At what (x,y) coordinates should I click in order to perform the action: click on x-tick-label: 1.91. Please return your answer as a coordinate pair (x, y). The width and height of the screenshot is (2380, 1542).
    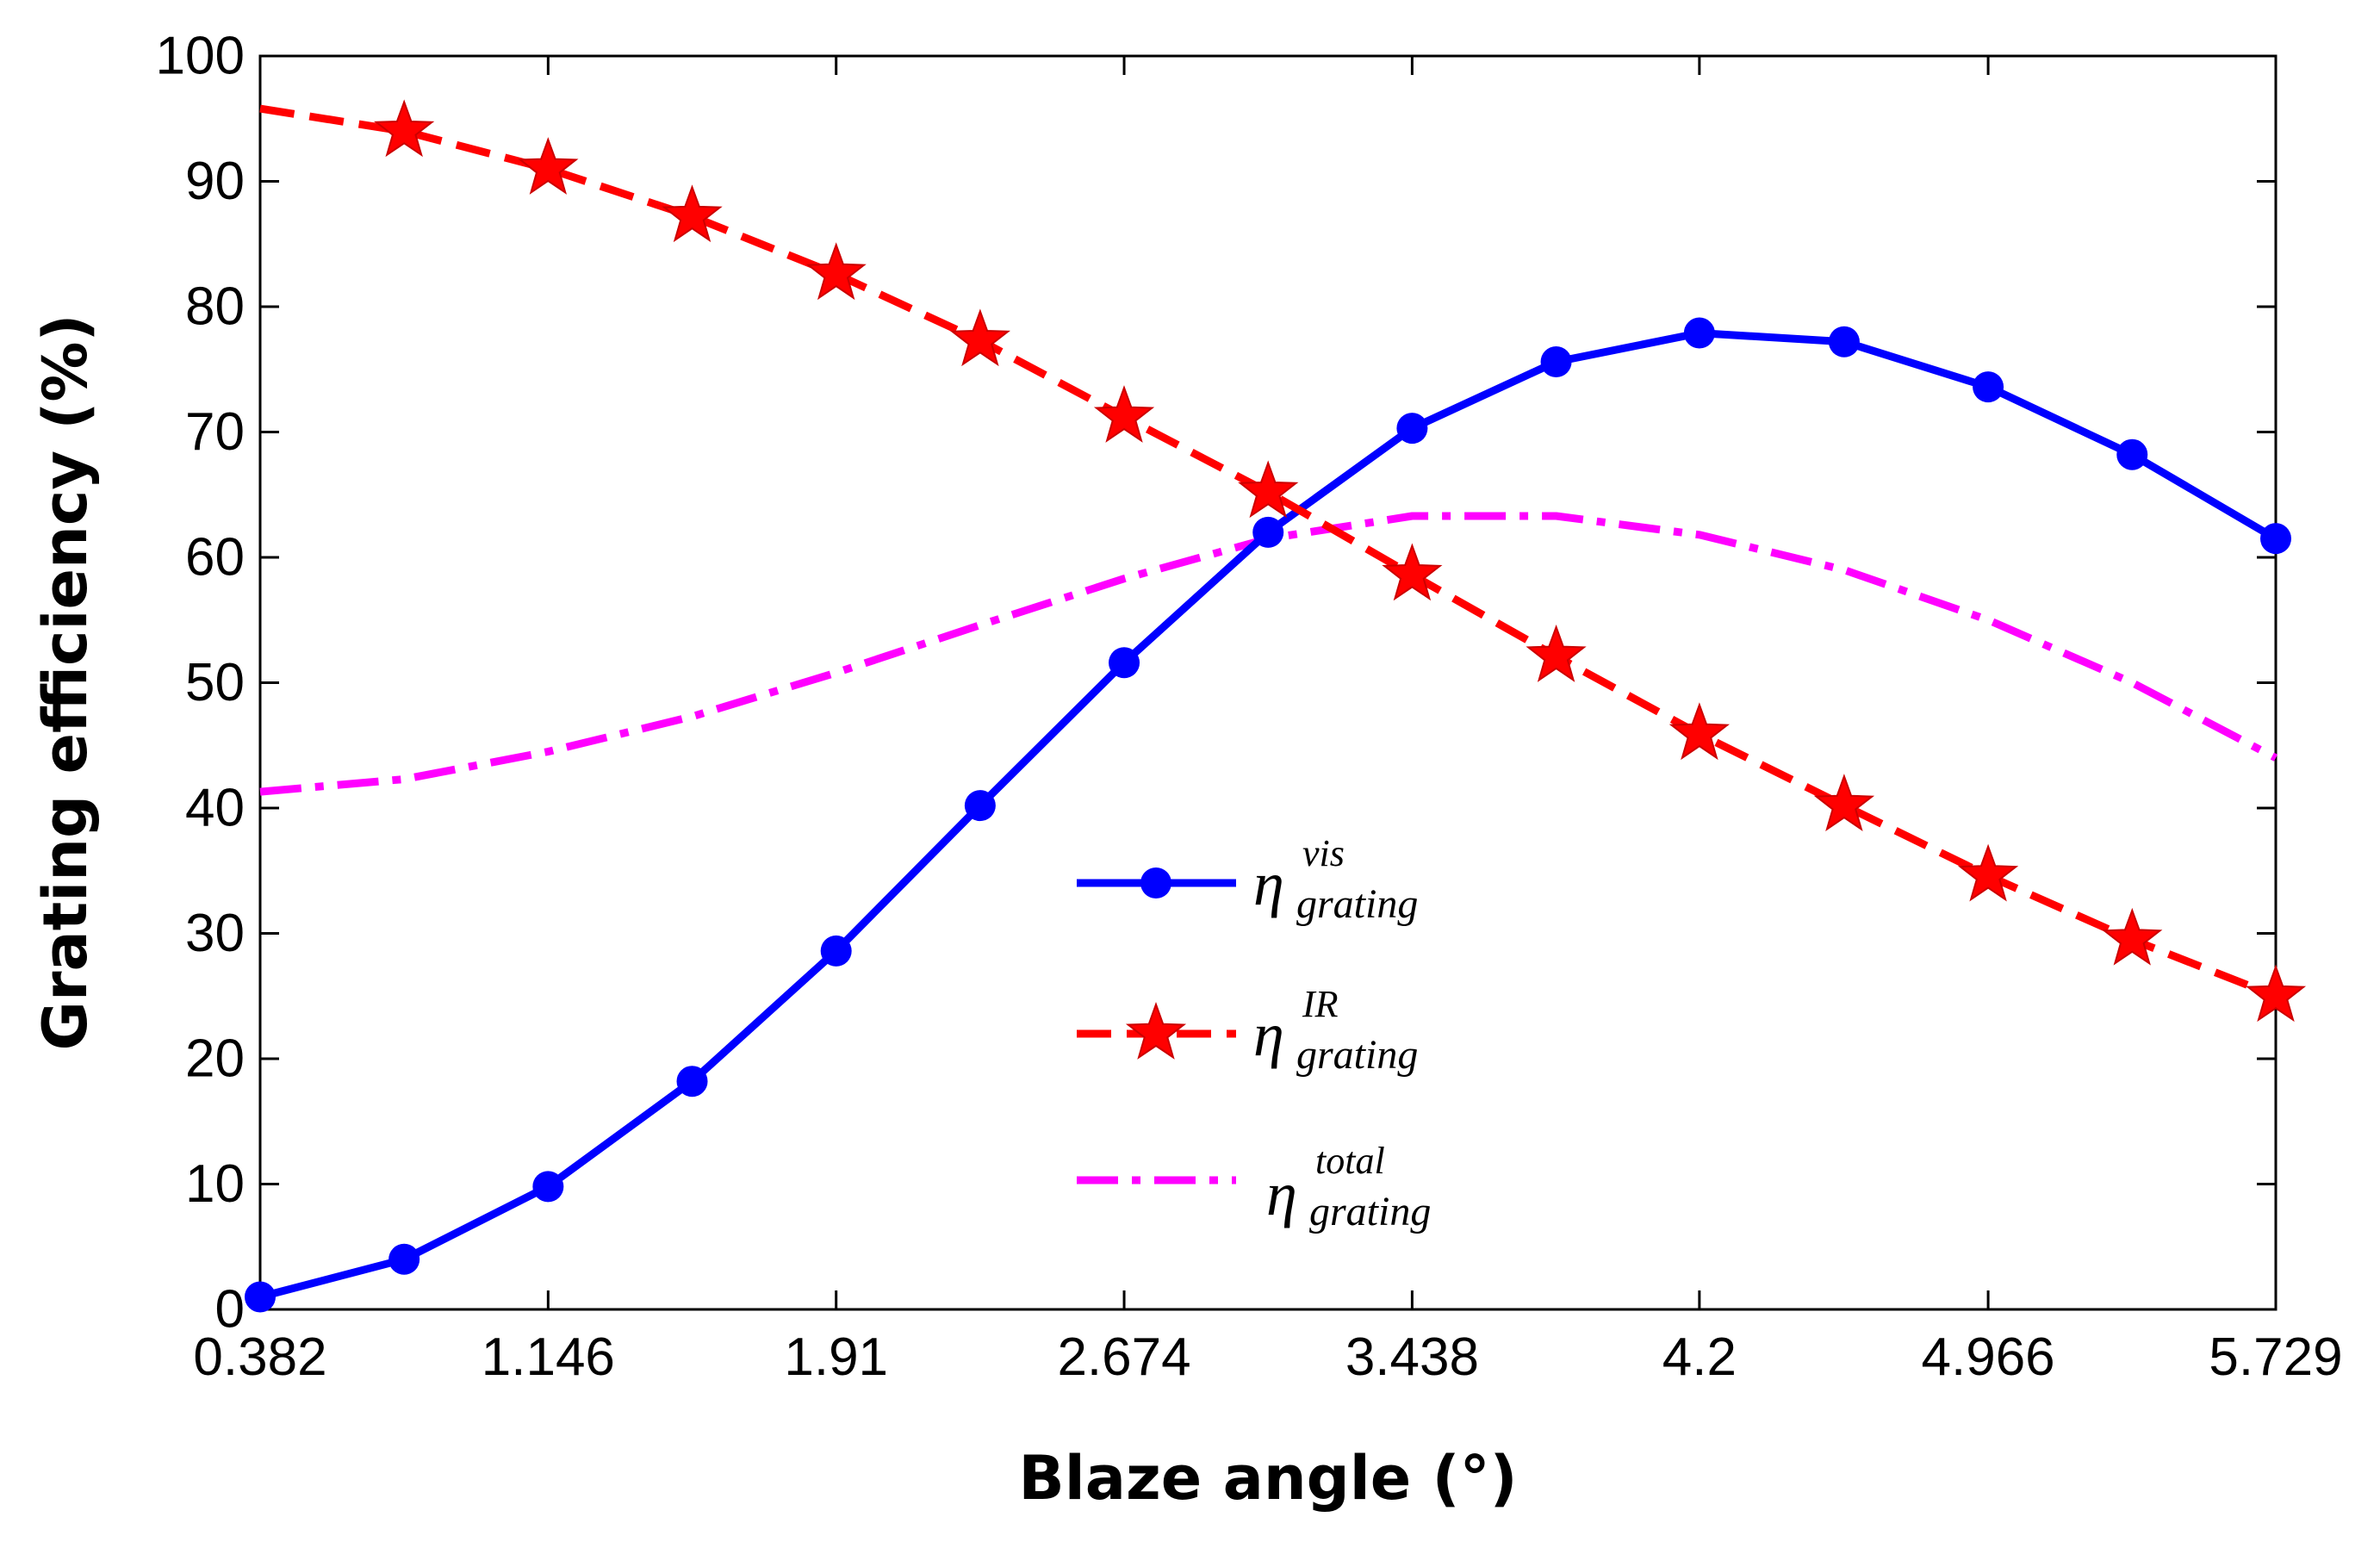
    Looking at the image, I should click on (836, 1357).